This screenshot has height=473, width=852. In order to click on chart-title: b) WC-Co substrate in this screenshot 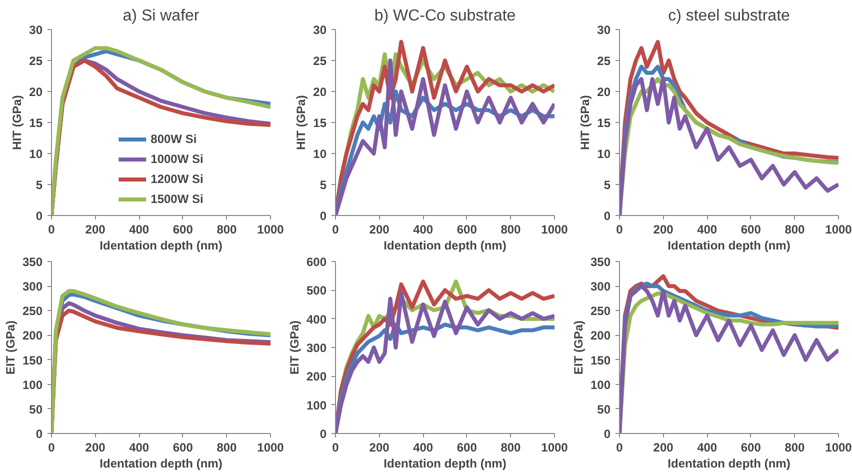, I will do `click(445, 16)`.